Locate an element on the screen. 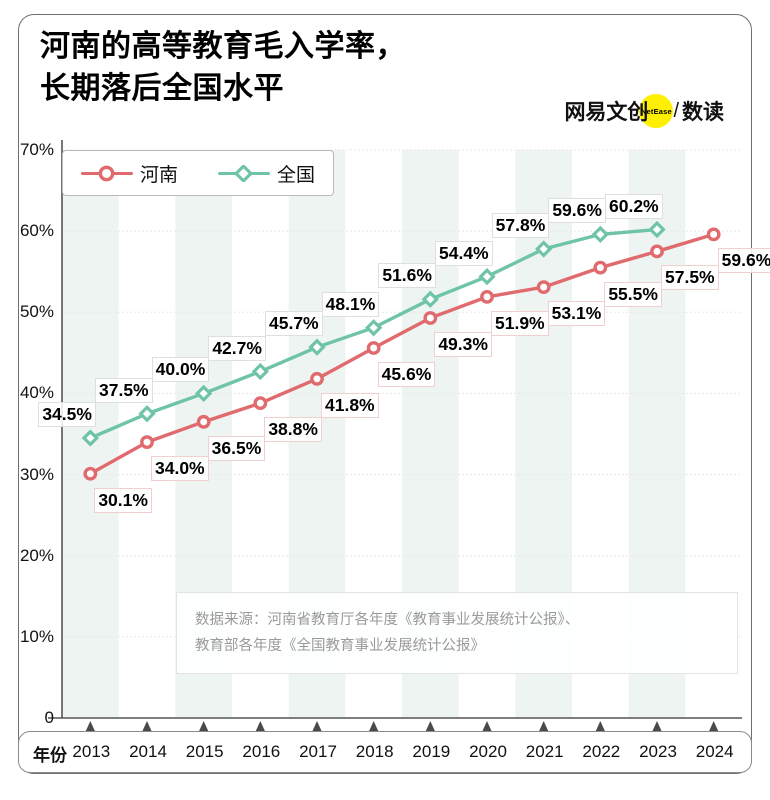  data-label-national: 42.7% is located at coordinates (237, 348).